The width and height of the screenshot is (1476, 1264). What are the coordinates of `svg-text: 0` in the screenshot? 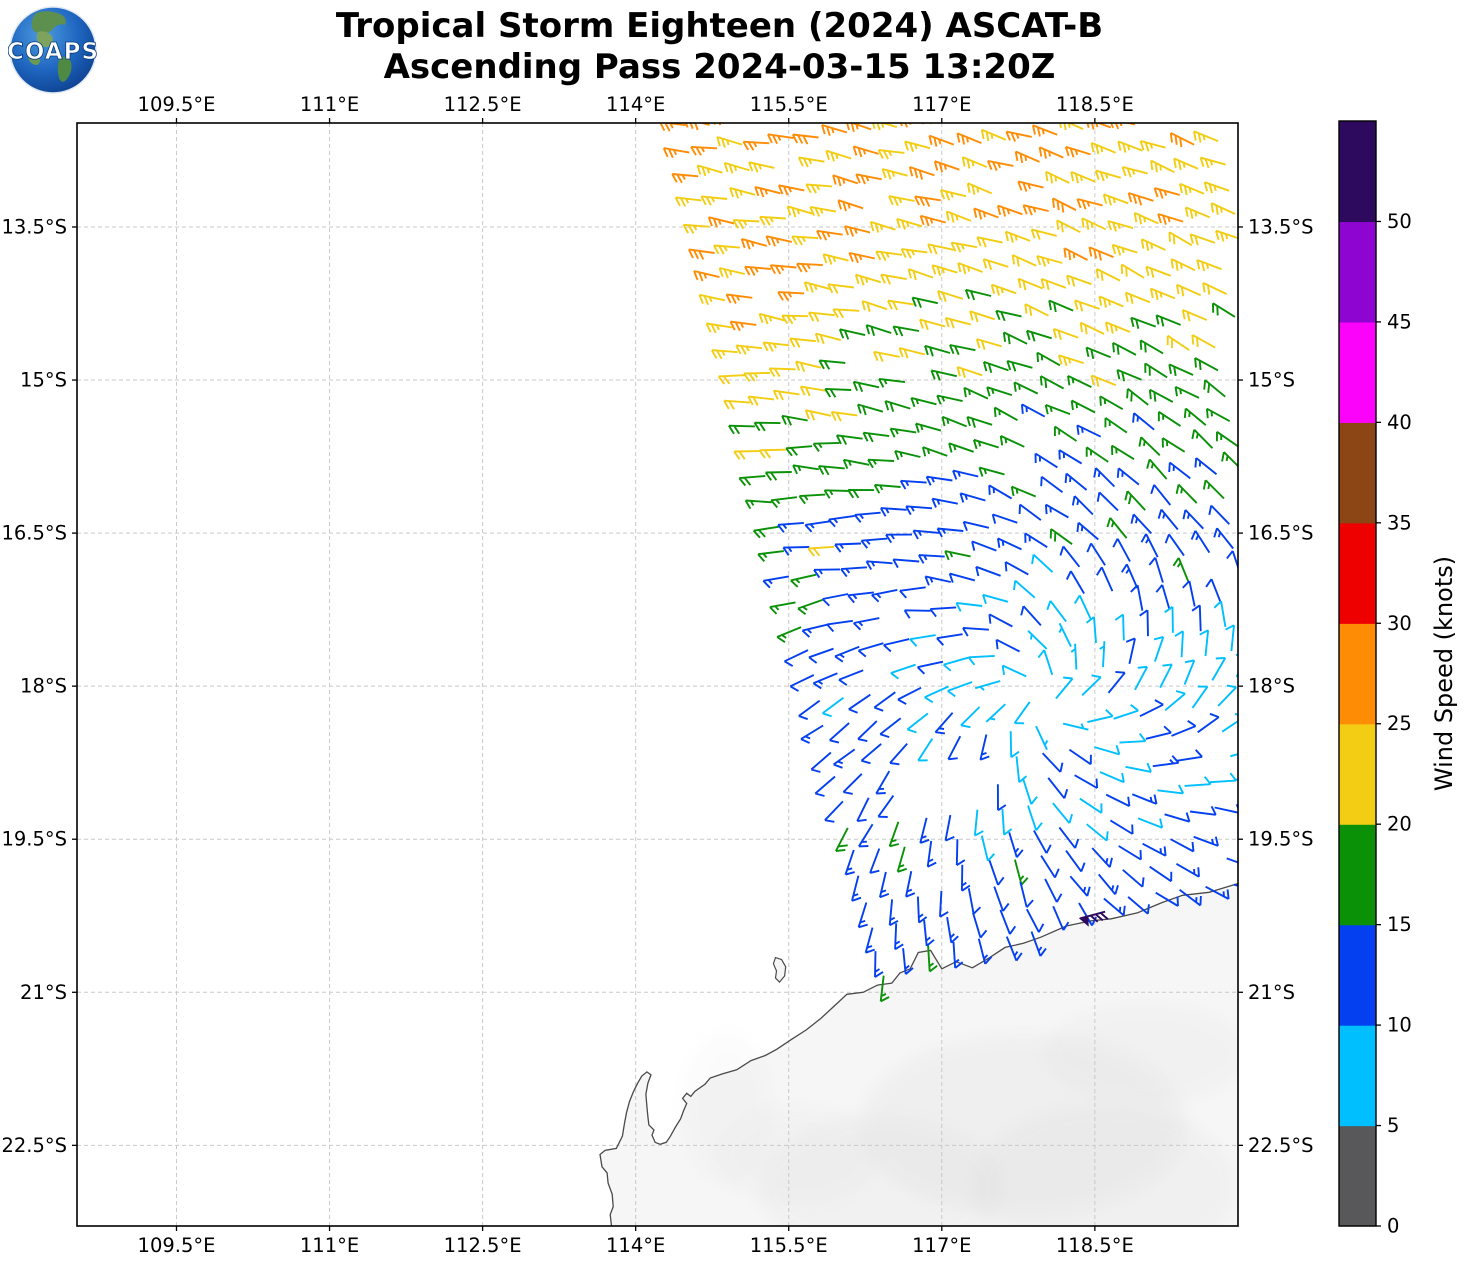 It's located at (1393, 1226).